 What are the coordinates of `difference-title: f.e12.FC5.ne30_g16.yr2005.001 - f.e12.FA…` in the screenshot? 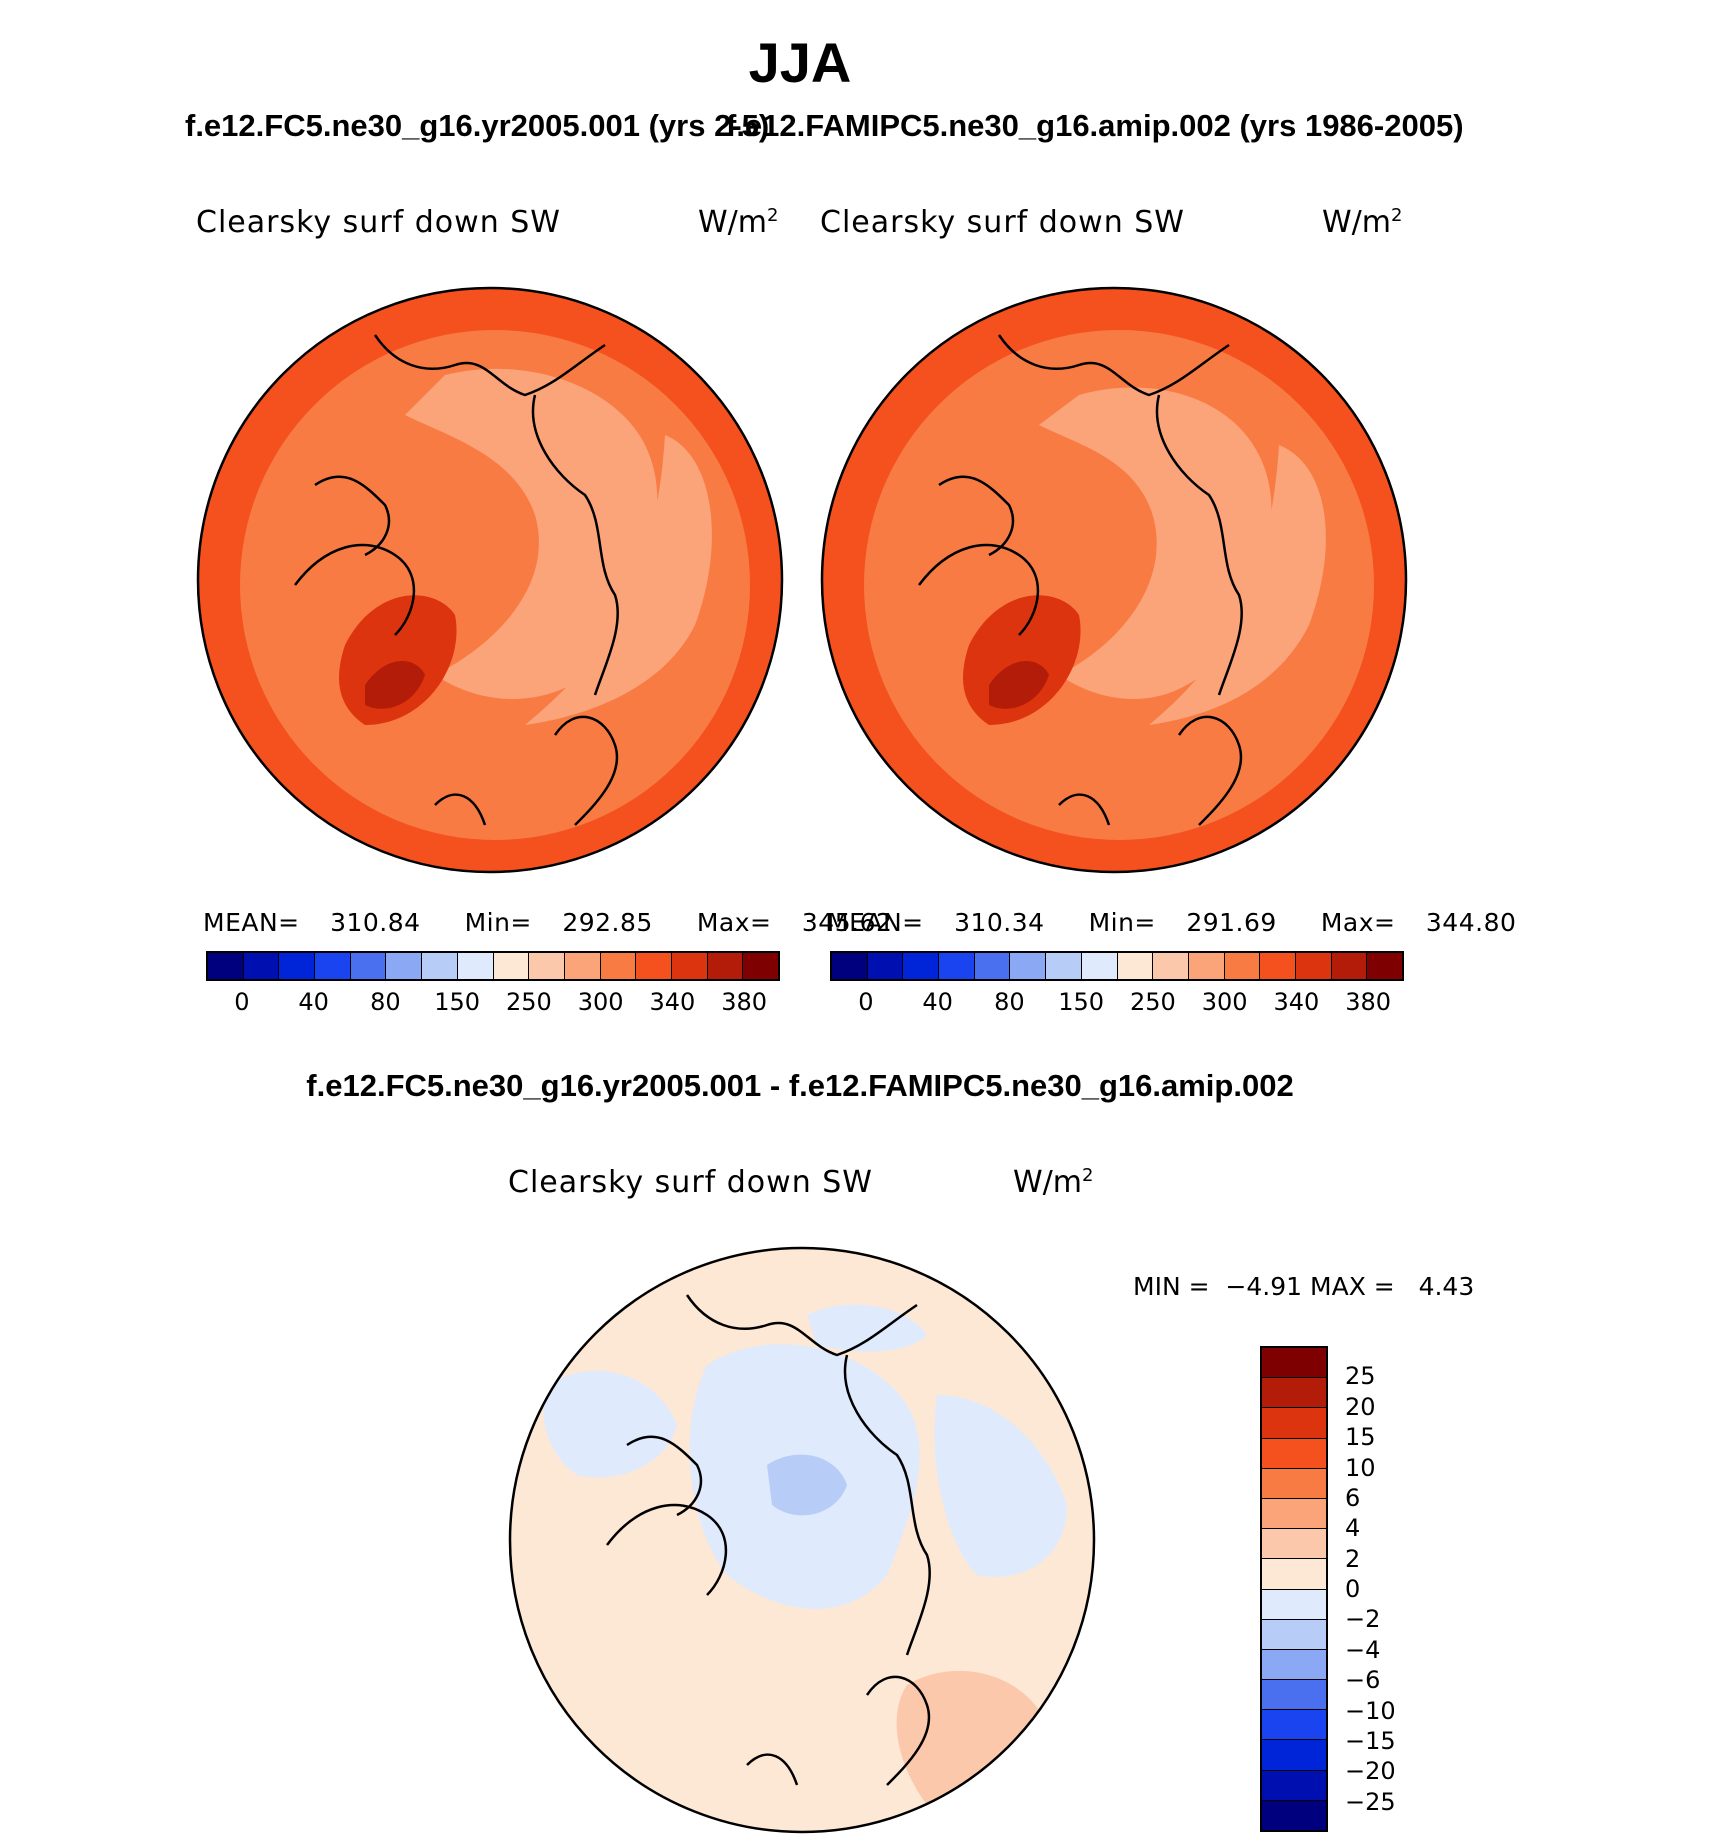 It's located at (800, 1085).